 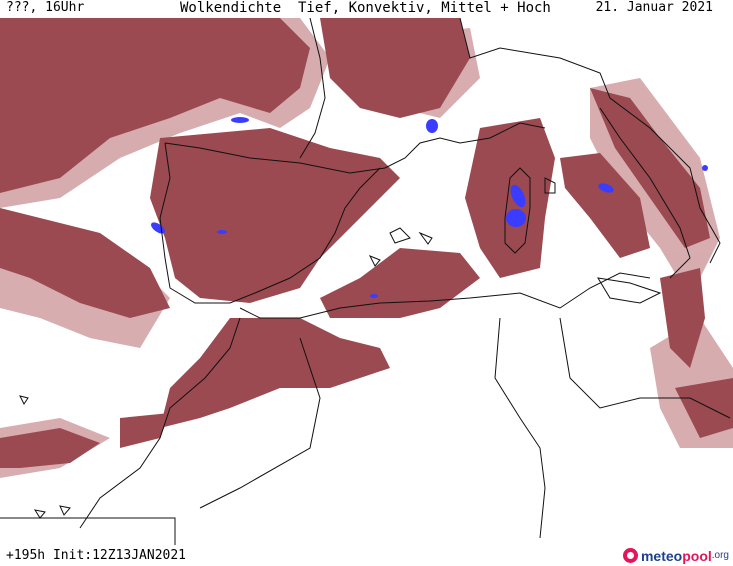 I want to click on footer-bar: +195h Init:12Z13JAN2021 meteo pool .org, so click(x=366, y=555).